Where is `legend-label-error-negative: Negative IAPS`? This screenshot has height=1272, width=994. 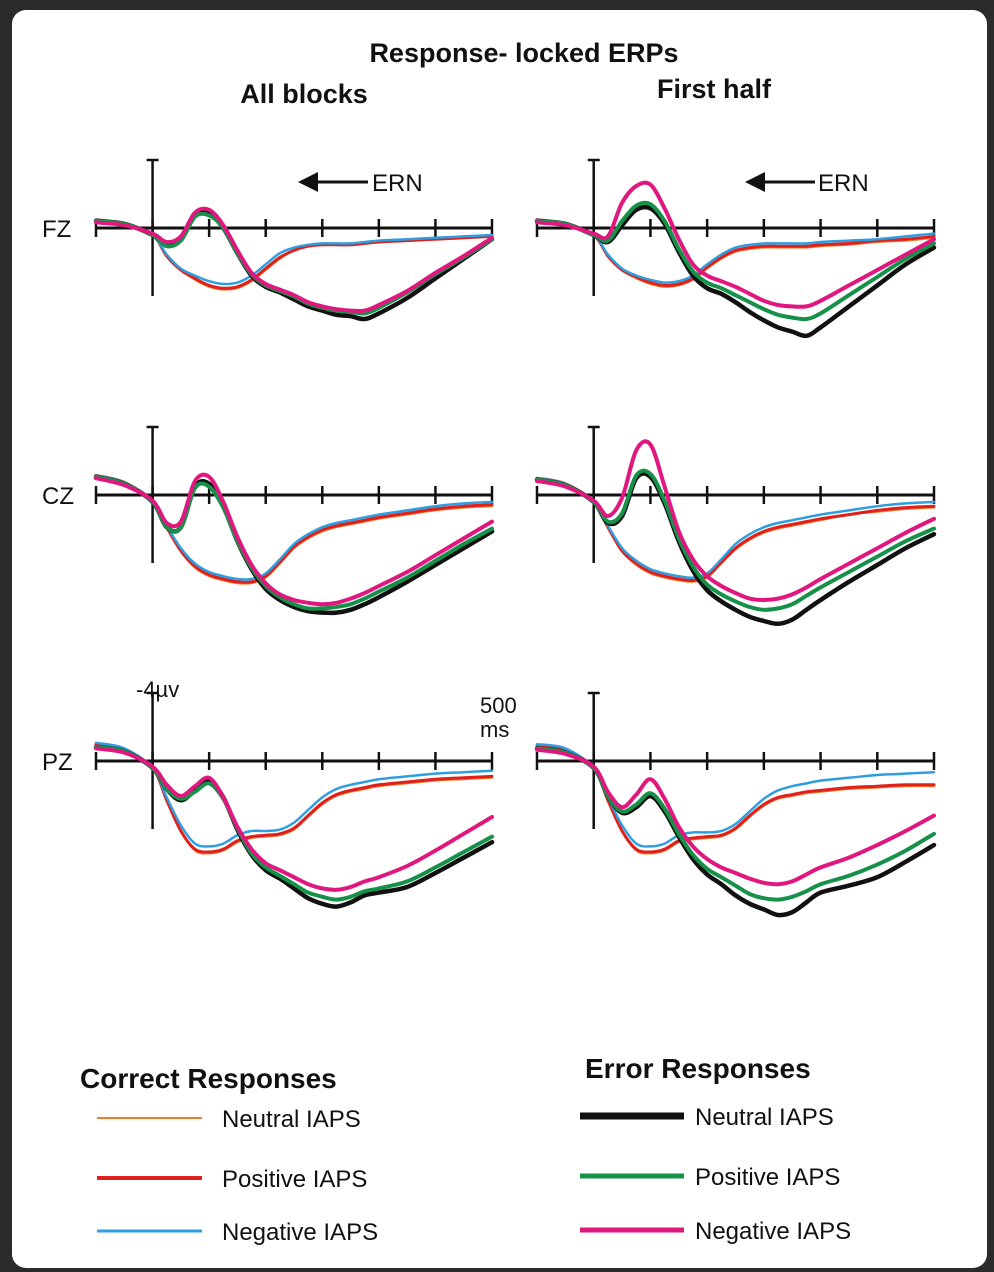
legend-label-error-negative: Negative IAPS is located at coordinates (773, 1231).